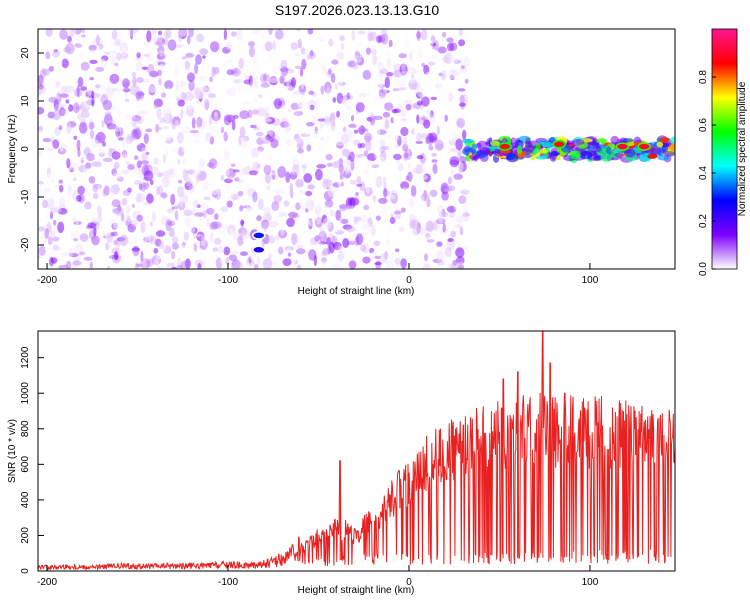  I want to click on snr-y-axis-label: SNR (10 * v/v), so click(12, 451).